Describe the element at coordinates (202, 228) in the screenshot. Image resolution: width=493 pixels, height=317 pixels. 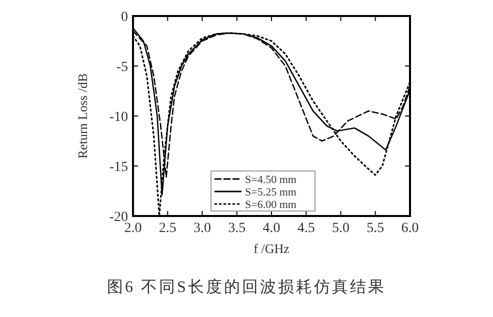
I see `x-tick-label: 3.0` at that location.